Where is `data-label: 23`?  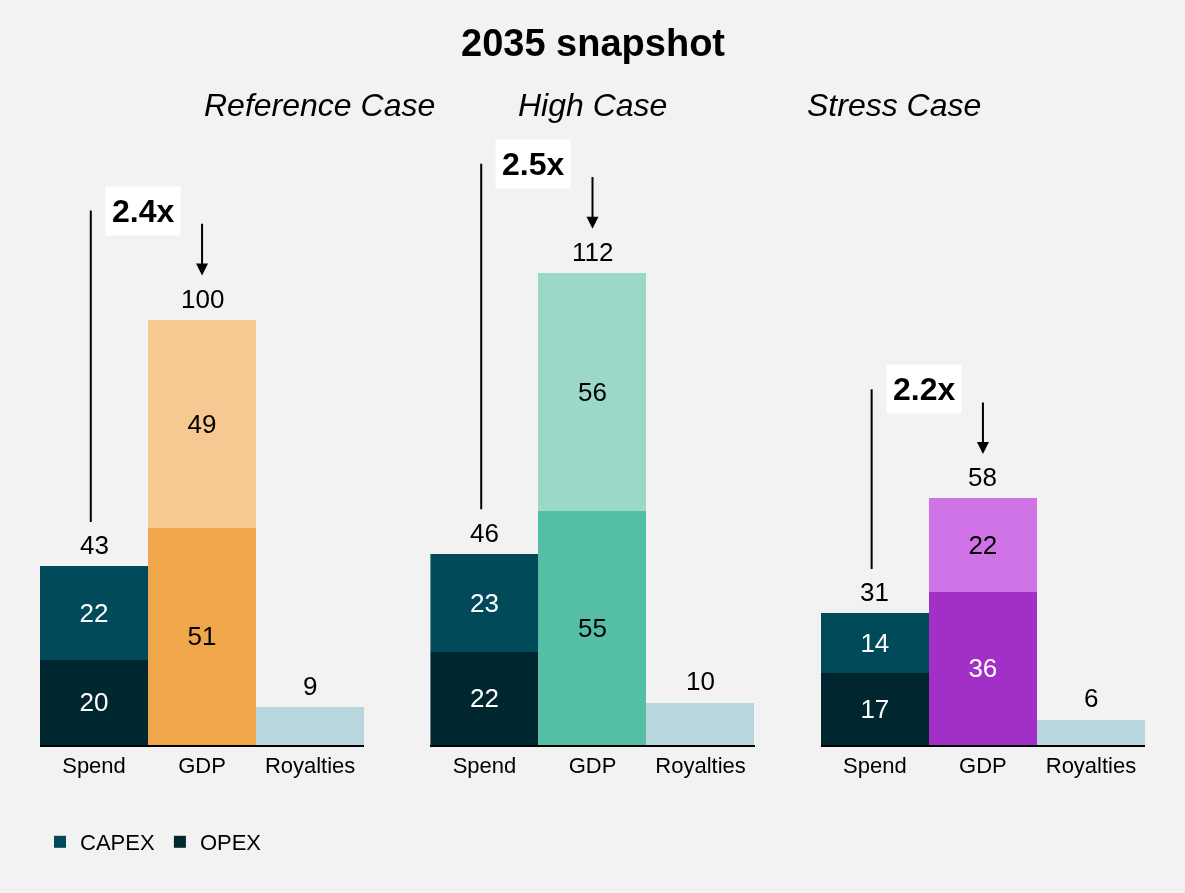
data-label: 23 is located at coordinates (484, 602).